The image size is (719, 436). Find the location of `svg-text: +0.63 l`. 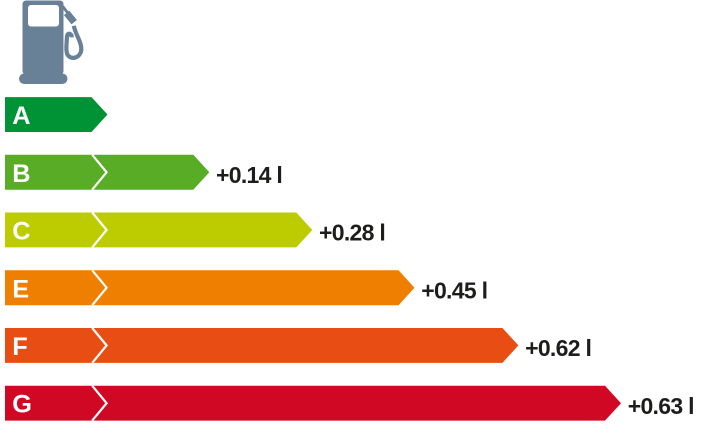

svg-text: +0.63 l is located at coordinates (661, 406).